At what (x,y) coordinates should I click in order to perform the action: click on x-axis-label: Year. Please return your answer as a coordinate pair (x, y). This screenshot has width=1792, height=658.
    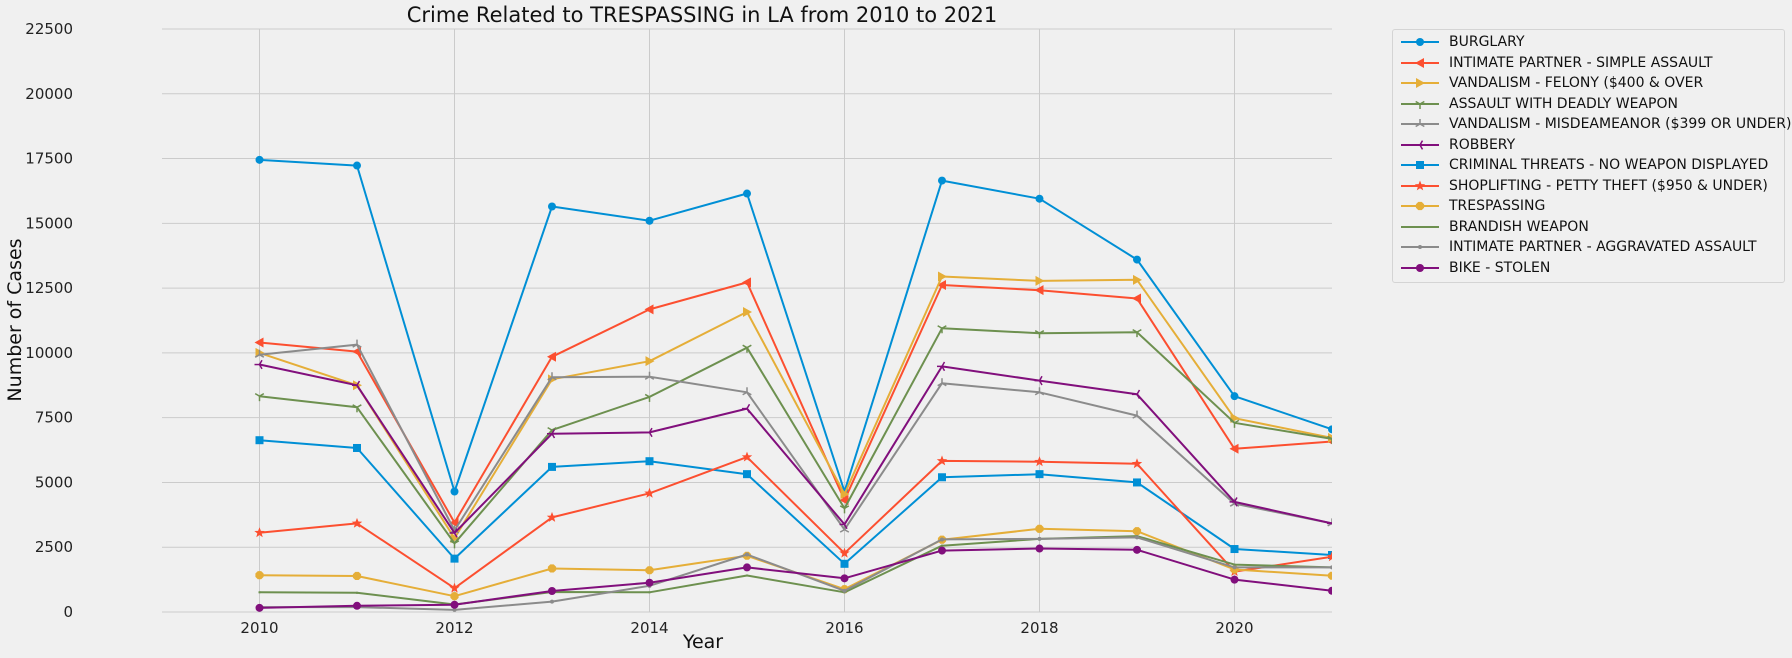
    Looking at the image, I should click on (702, 642).